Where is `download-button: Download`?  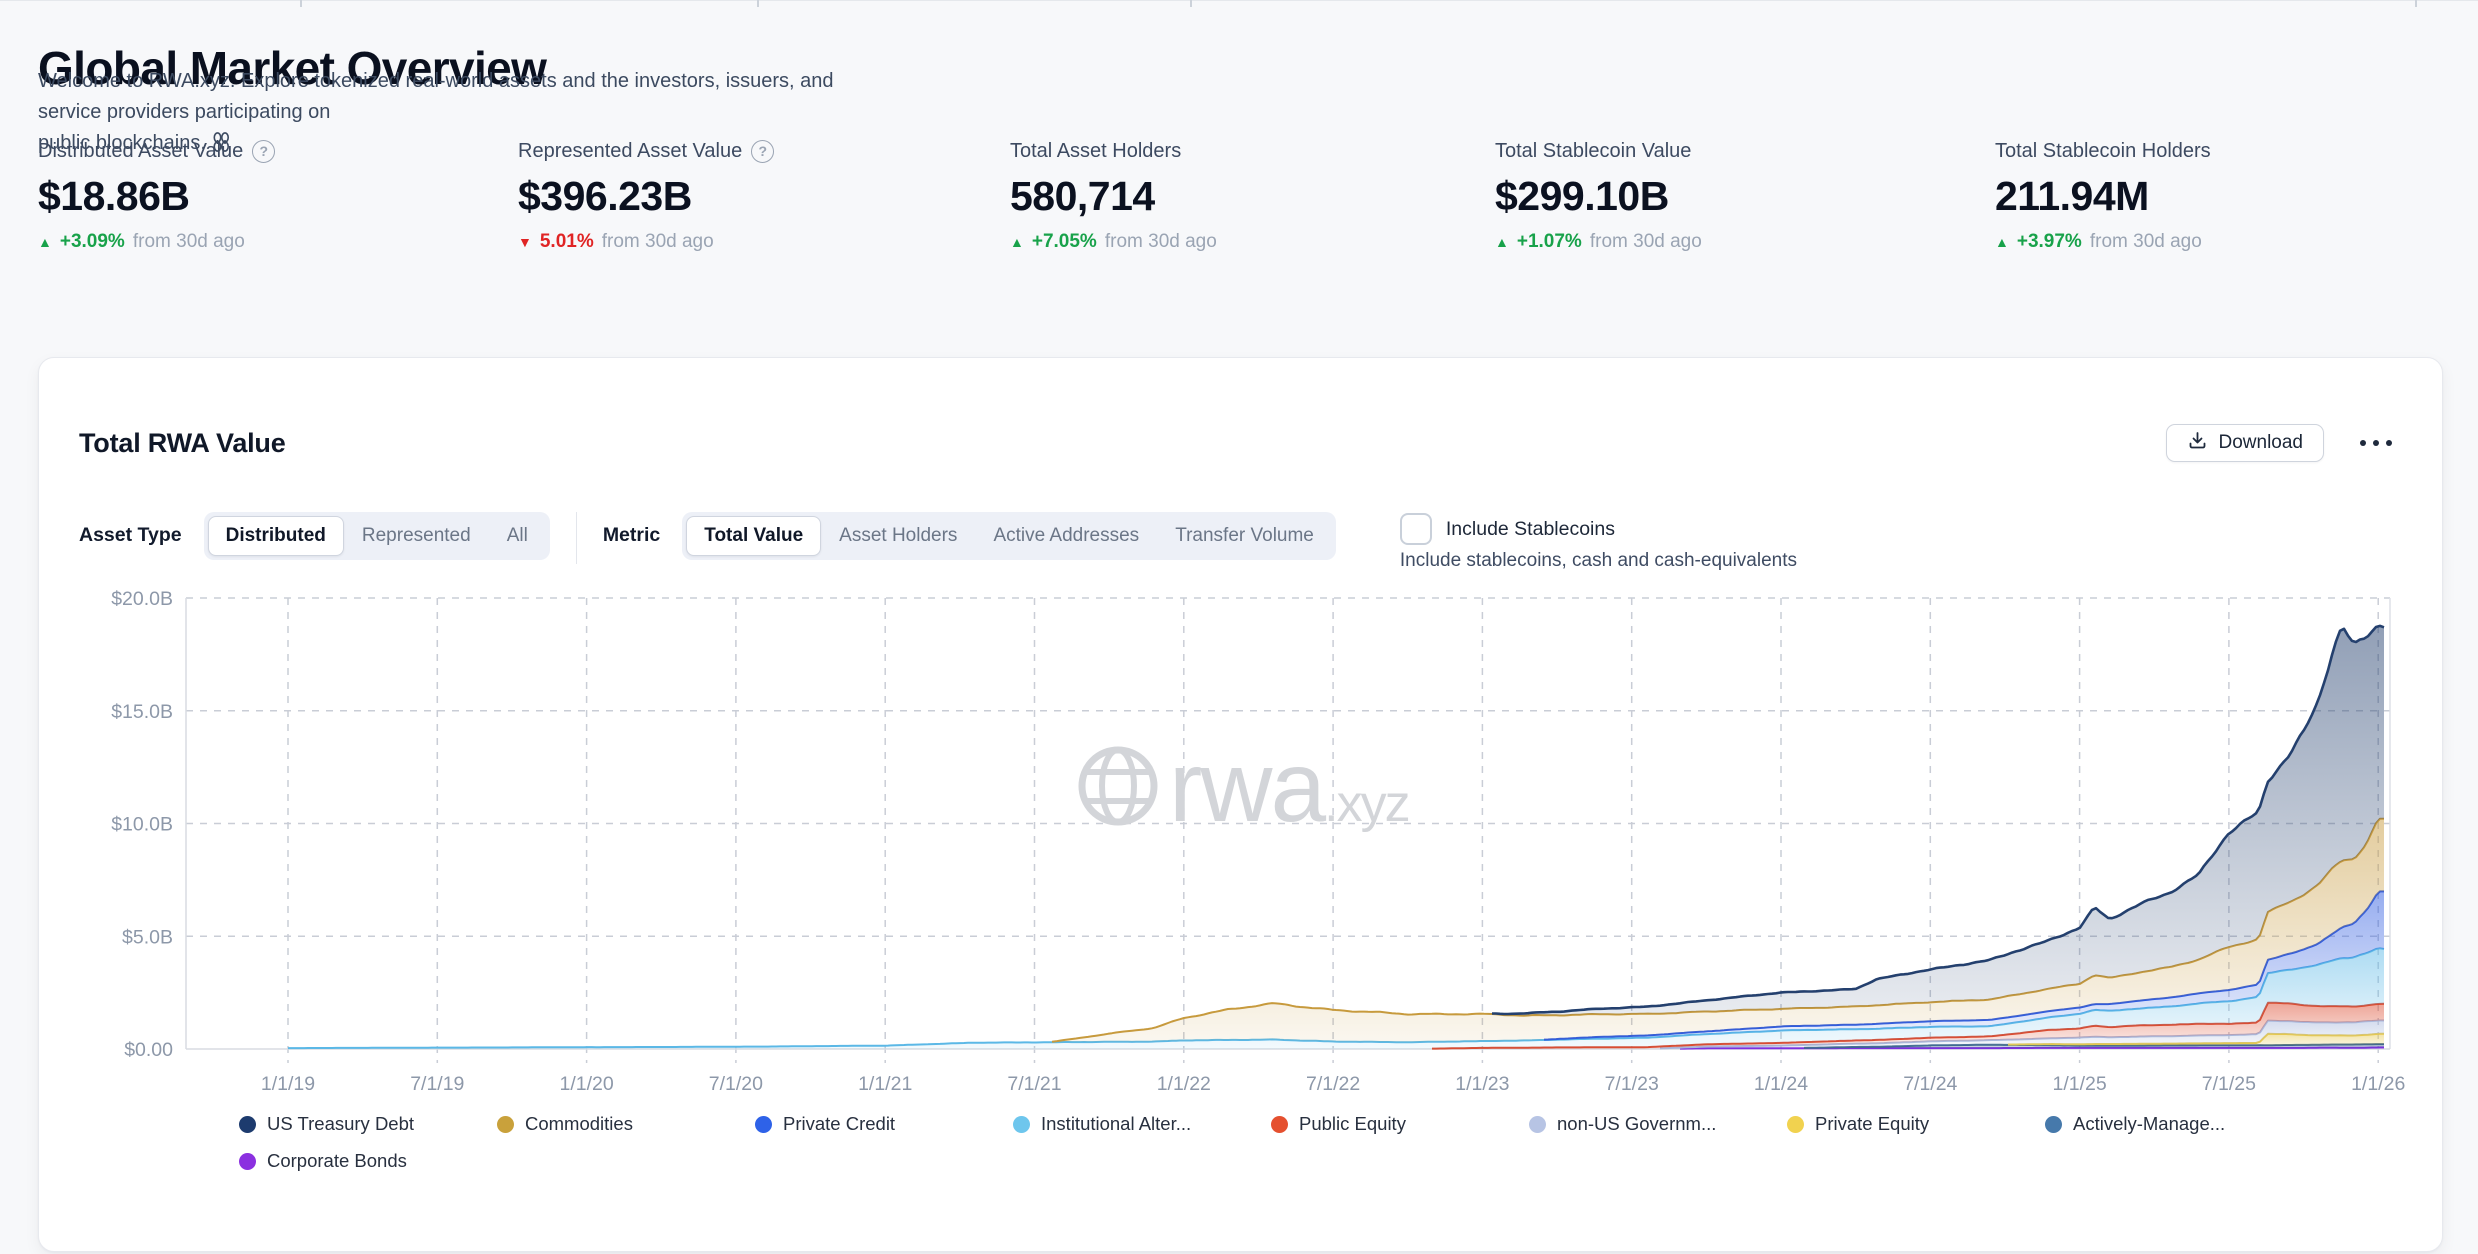 download-button: Download is located at coordinates (2244, 443).